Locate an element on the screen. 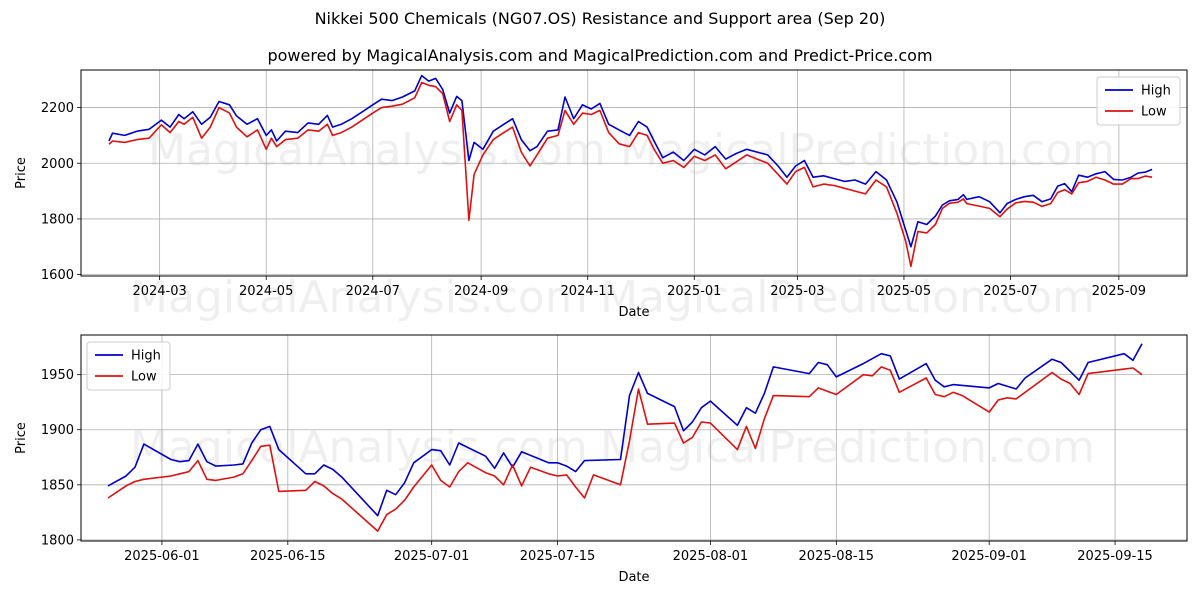  y-tick-label: 2200 is located at coordinates (57, 108).